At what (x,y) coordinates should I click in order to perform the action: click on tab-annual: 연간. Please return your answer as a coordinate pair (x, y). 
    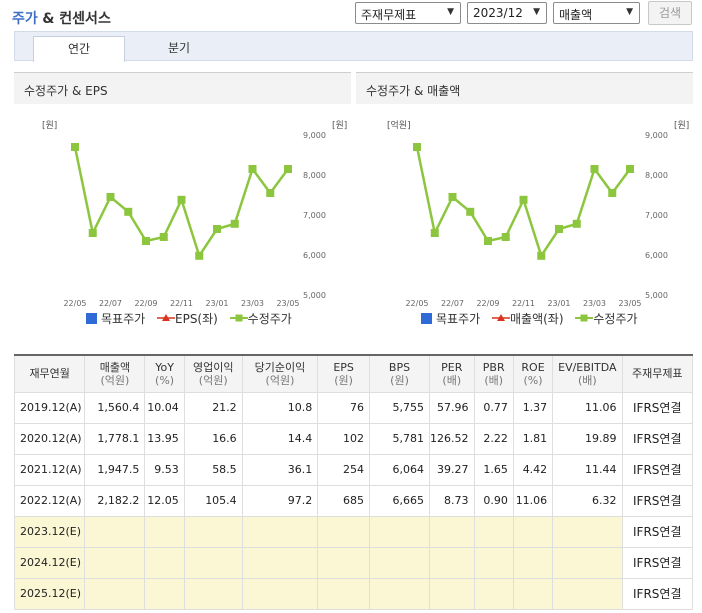
    Looking at the image, I should click on (79, 49).